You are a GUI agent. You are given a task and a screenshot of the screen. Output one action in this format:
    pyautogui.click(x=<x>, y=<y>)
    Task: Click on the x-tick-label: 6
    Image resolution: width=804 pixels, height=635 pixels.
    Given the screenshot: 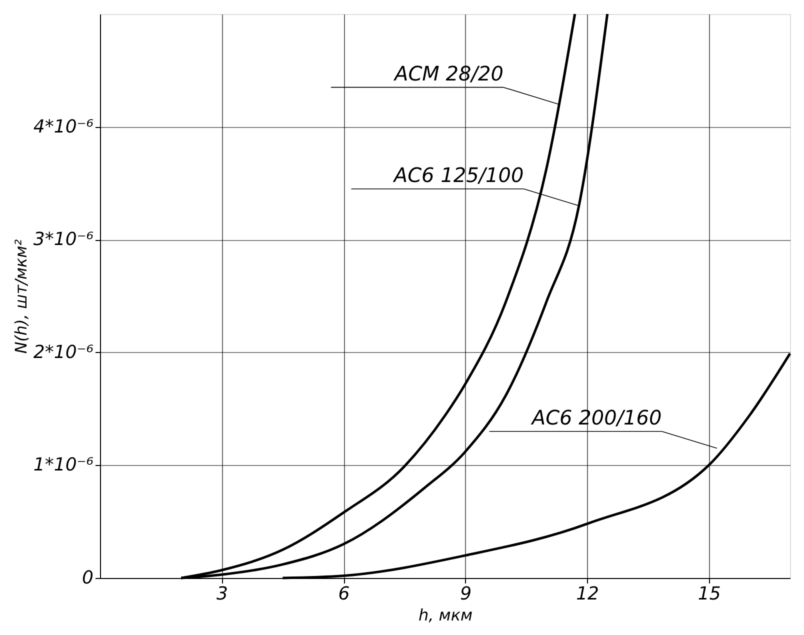 What is the action you would take?
    pyautogui.click(x=344, y=594)
    